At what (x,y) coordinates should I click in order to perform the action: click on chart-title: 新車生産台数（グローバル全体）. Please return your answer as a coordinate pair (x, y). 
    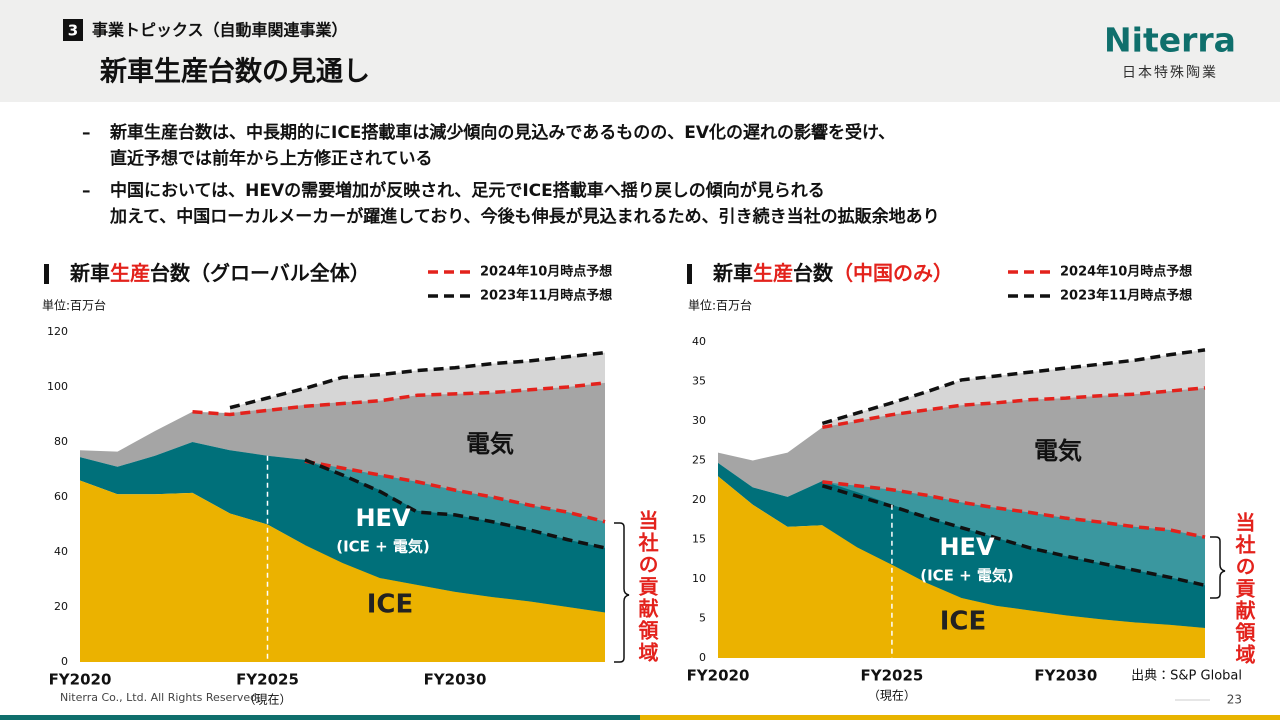
    Looking at the image, I should click on (219, 273).